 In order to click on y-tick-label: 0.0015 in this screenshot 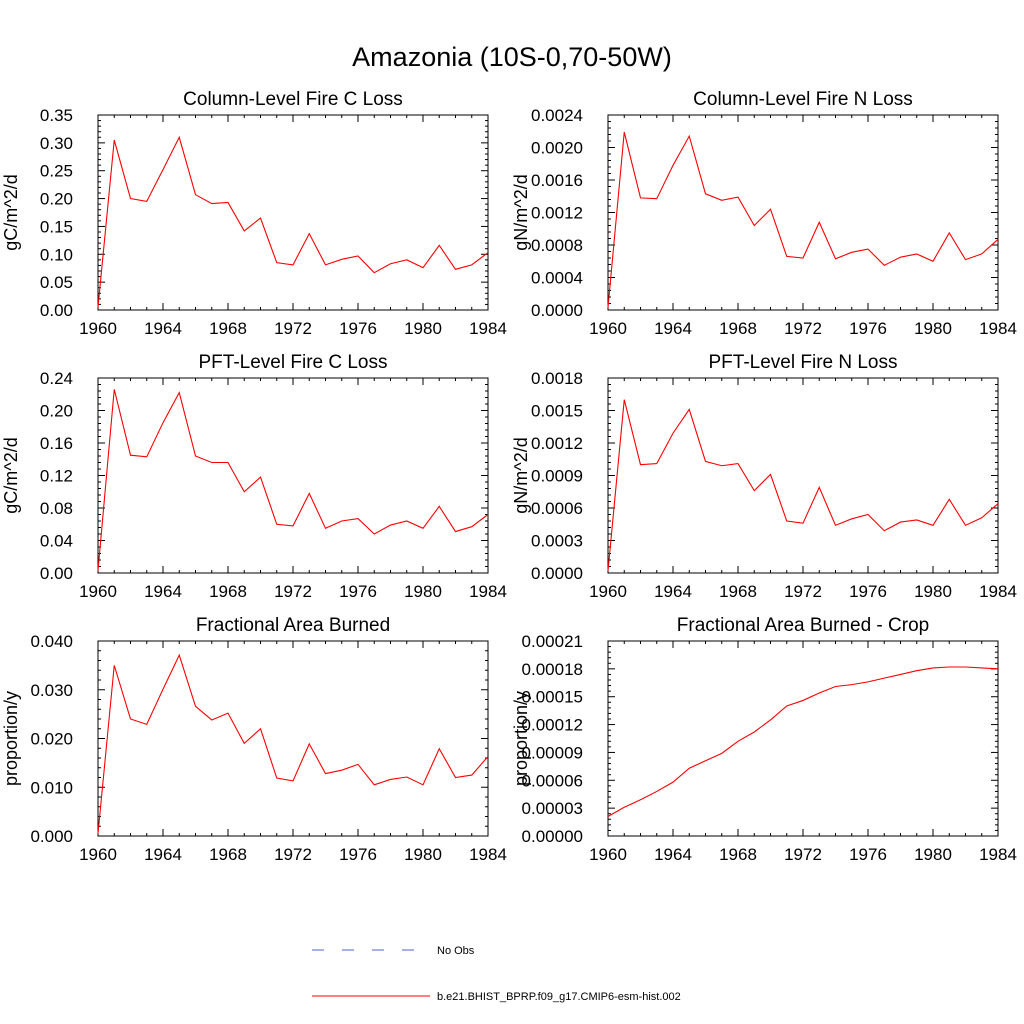, I will do `click(557, 411)`.